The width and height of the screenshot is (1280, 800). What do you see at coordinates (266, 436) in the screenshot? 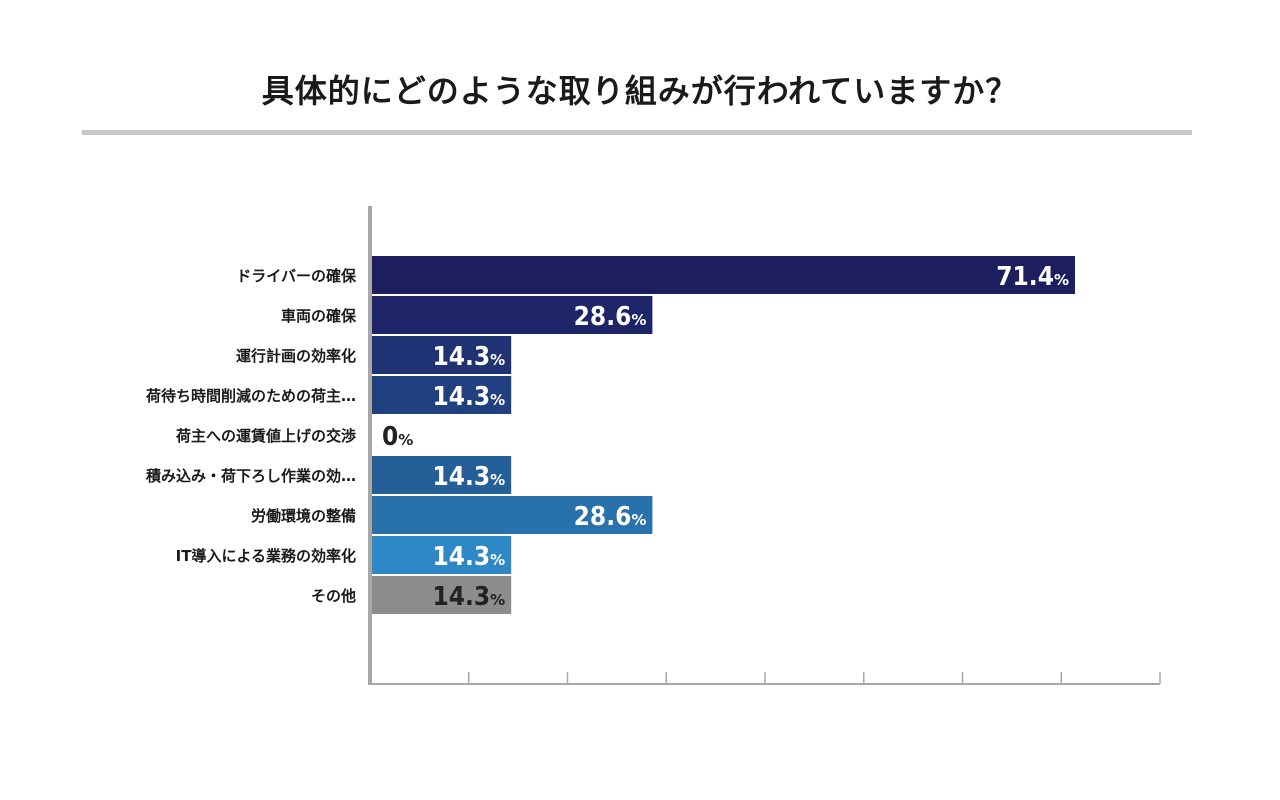
I see `category-label: 荷主への運賃値上げの交渉` at bounding box center [266, 436].